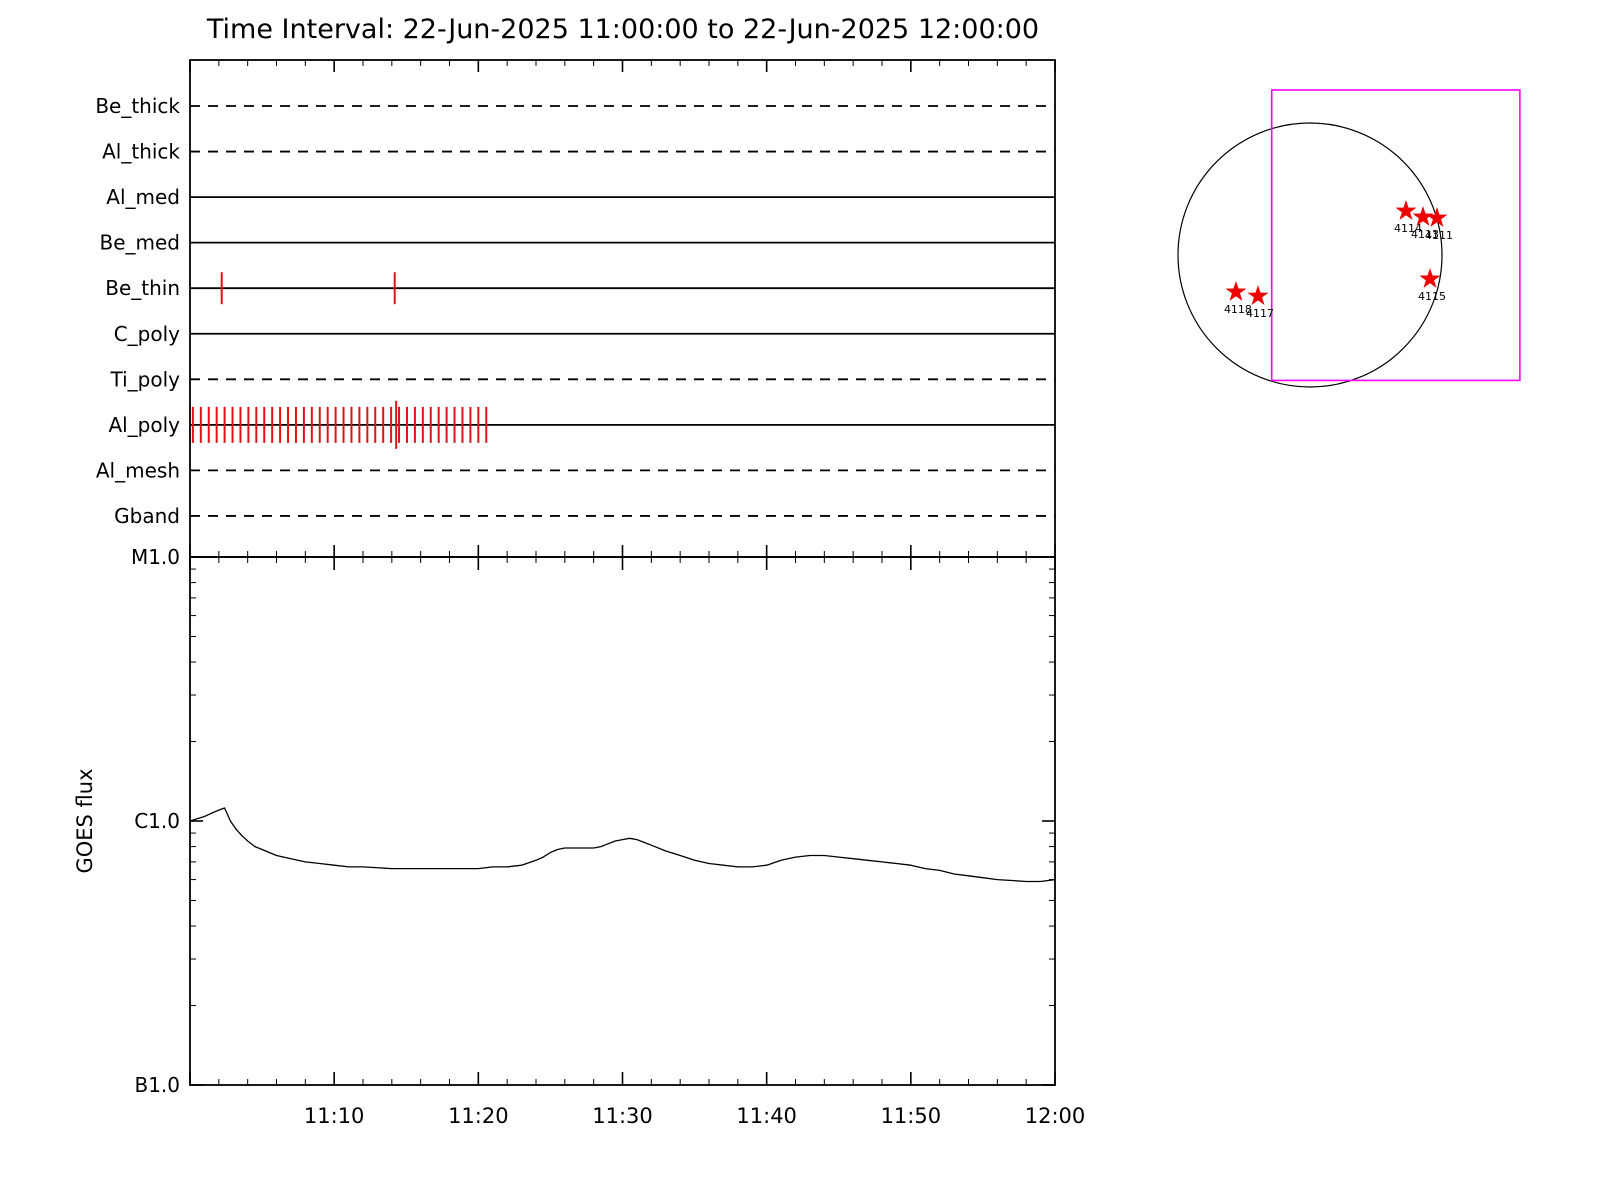 The image size is (1600, 1200). I want to click on active-region-label-4118: 4118, so click(1238, 309).